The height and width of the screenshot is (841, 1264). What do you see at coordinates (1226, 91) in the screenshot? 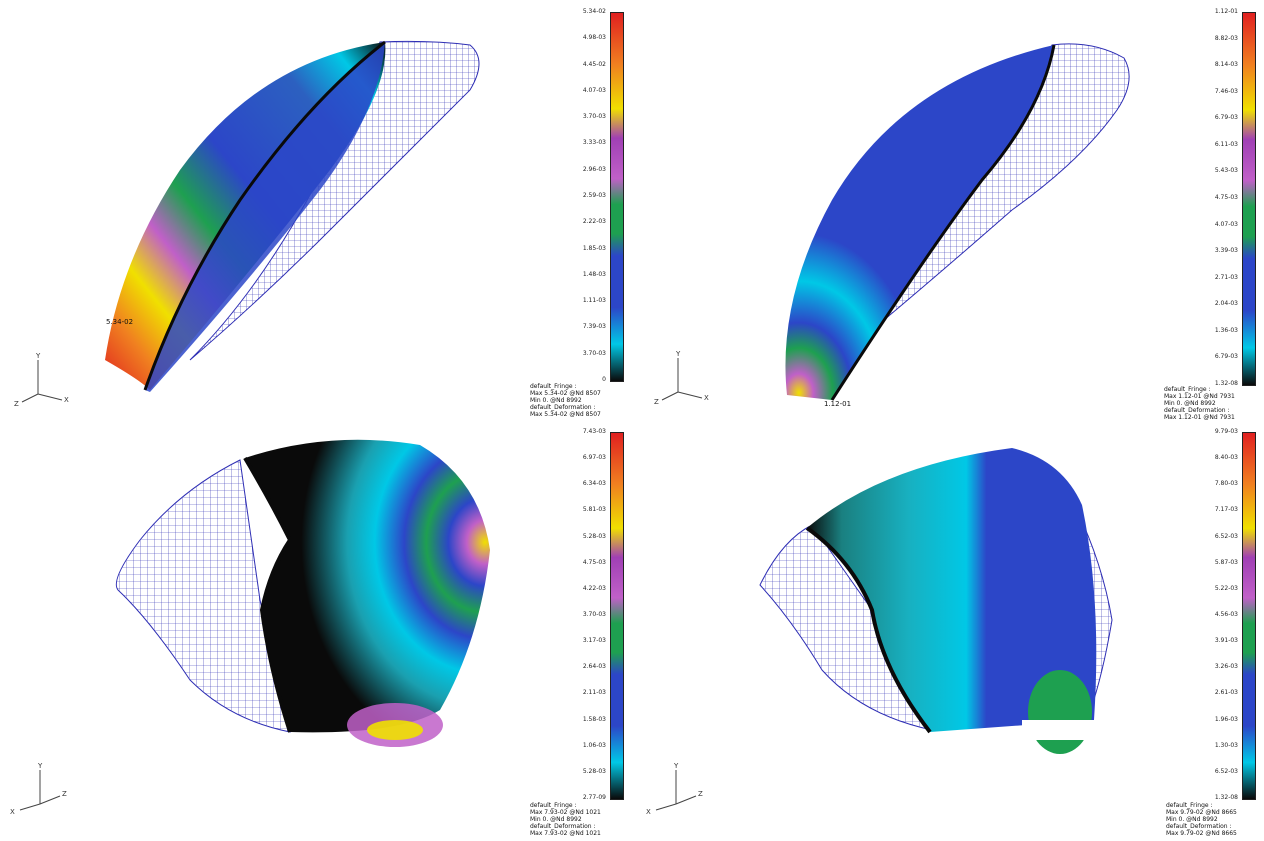
I see `legend-tick-label: 7.46-03` at bounding box center [1226, 91].